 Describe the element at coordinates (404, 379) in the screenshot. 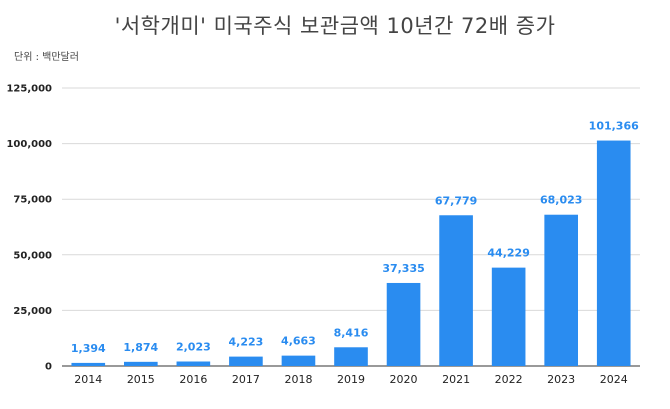

I see `x-tick-label: 2020` at that location.